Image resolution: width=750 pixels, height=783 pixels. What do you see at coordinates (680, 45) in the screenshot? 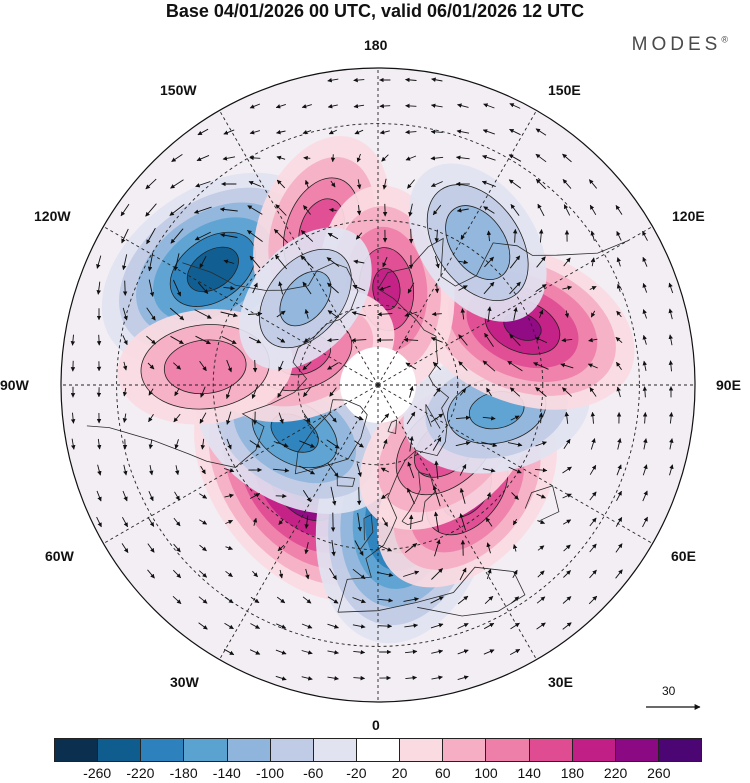
I see `brand-logo: MODES®` at bounding box center [680, 45].